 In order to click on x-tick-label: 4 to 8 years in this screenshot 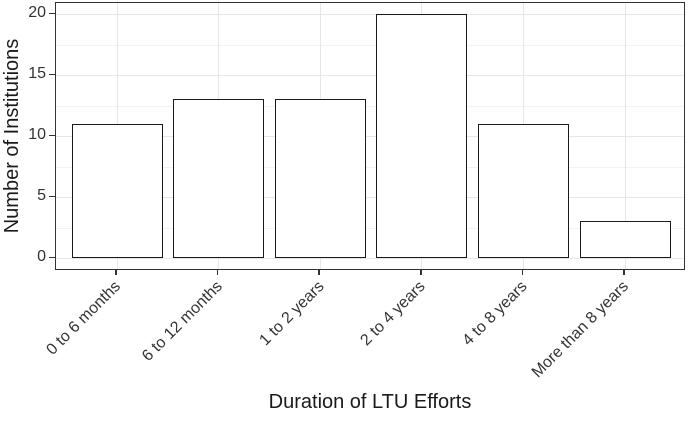, I will do `click(495, 314)`.